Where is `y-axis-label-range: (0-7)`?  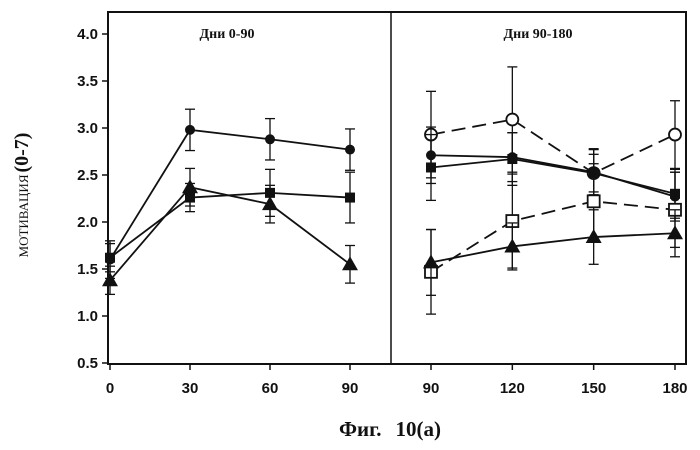 y-axis-label-range: (0-7) is located at coordinates (22, 153).